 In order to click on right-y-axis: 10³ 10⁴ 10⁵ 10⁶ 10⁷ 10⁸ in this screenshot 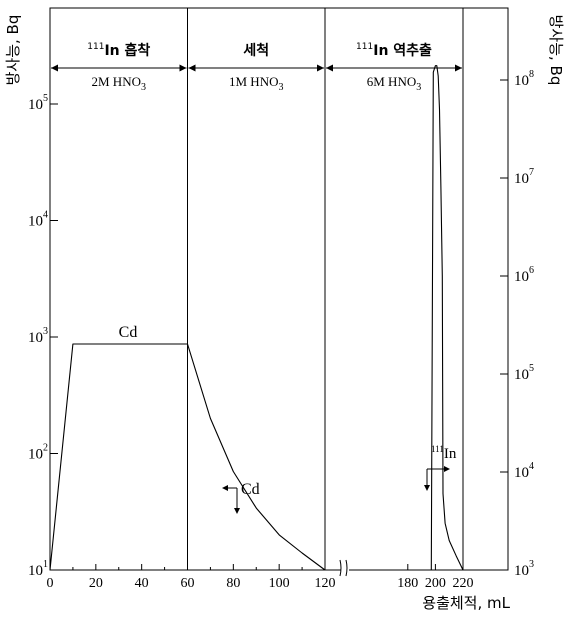, I will do `click(517, 324)`.